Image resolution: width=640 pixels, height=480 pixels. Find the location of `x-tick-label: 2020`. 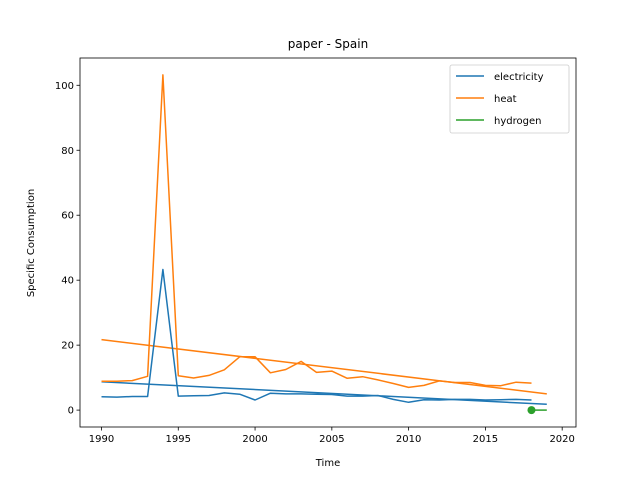

x-tick-label: 2020 is located at coordinates (561, 439).